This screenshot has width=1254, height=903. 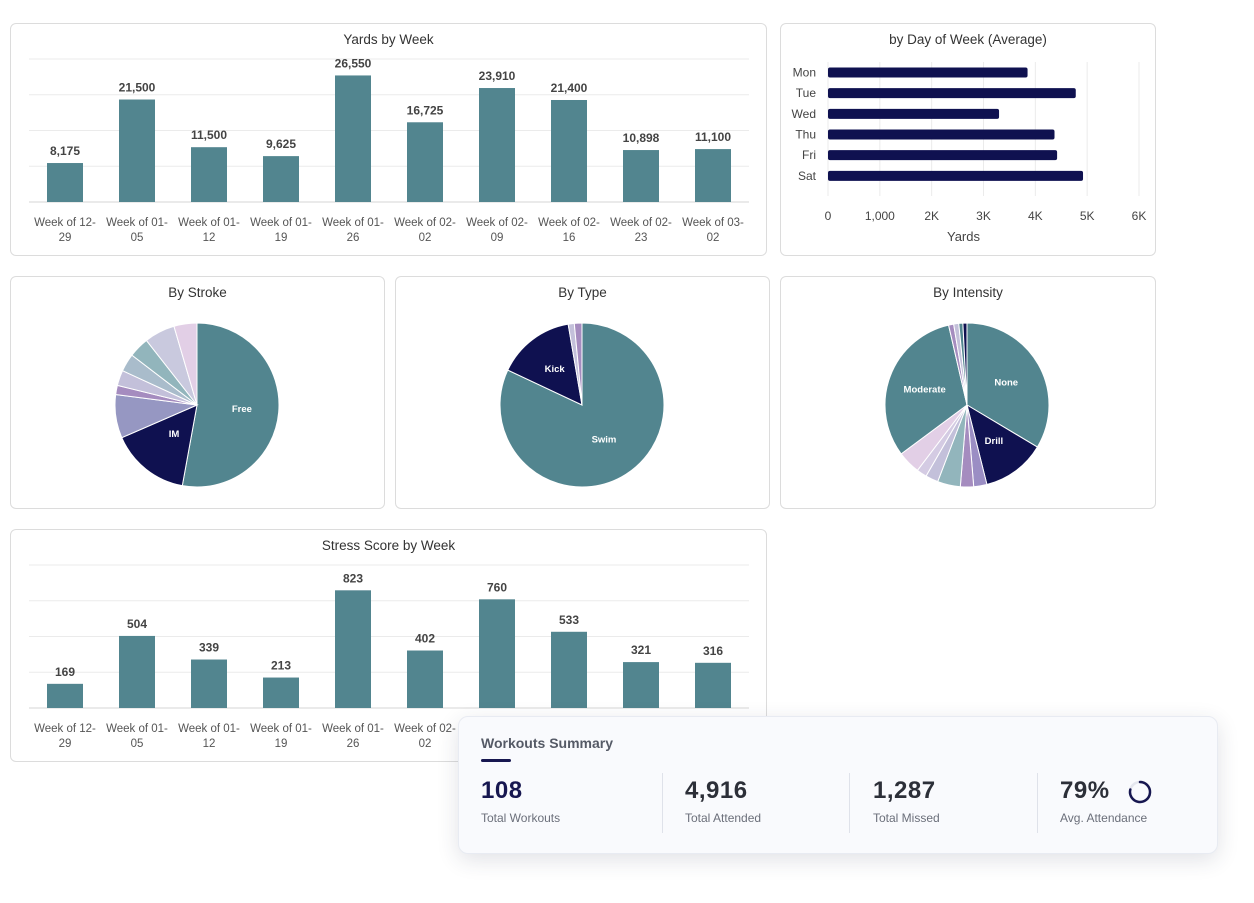 I want to click on by-day-title: by Day of Week (Average), so click(x=968, y=39).